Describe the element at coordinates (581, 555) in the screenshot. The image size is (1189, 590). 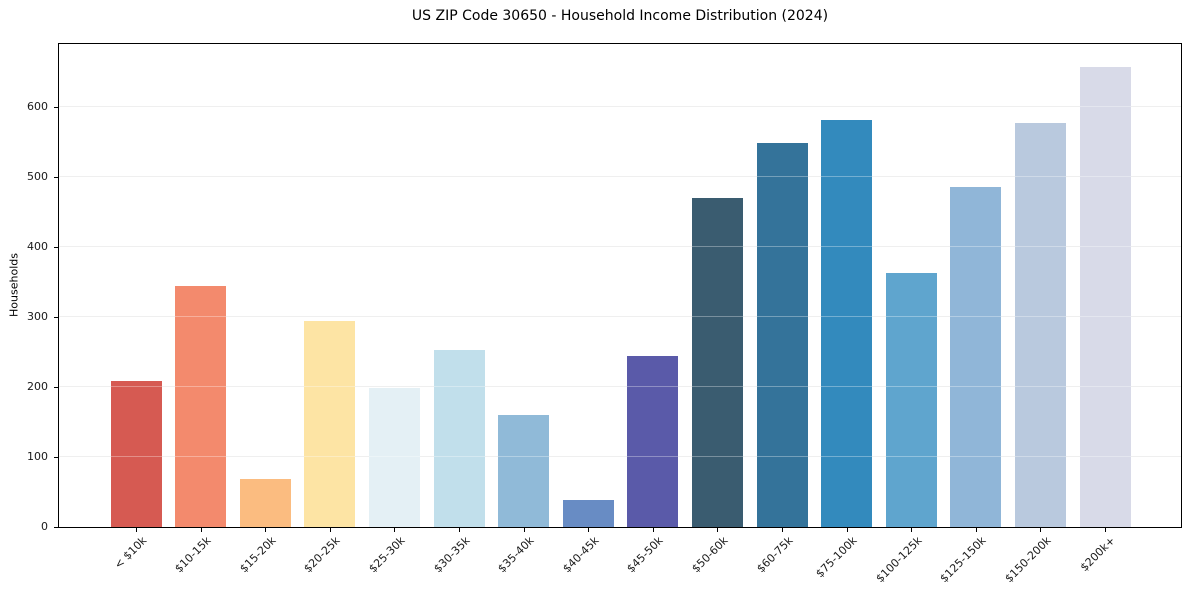
I see `x-tick-label: $40-45k` at that location.